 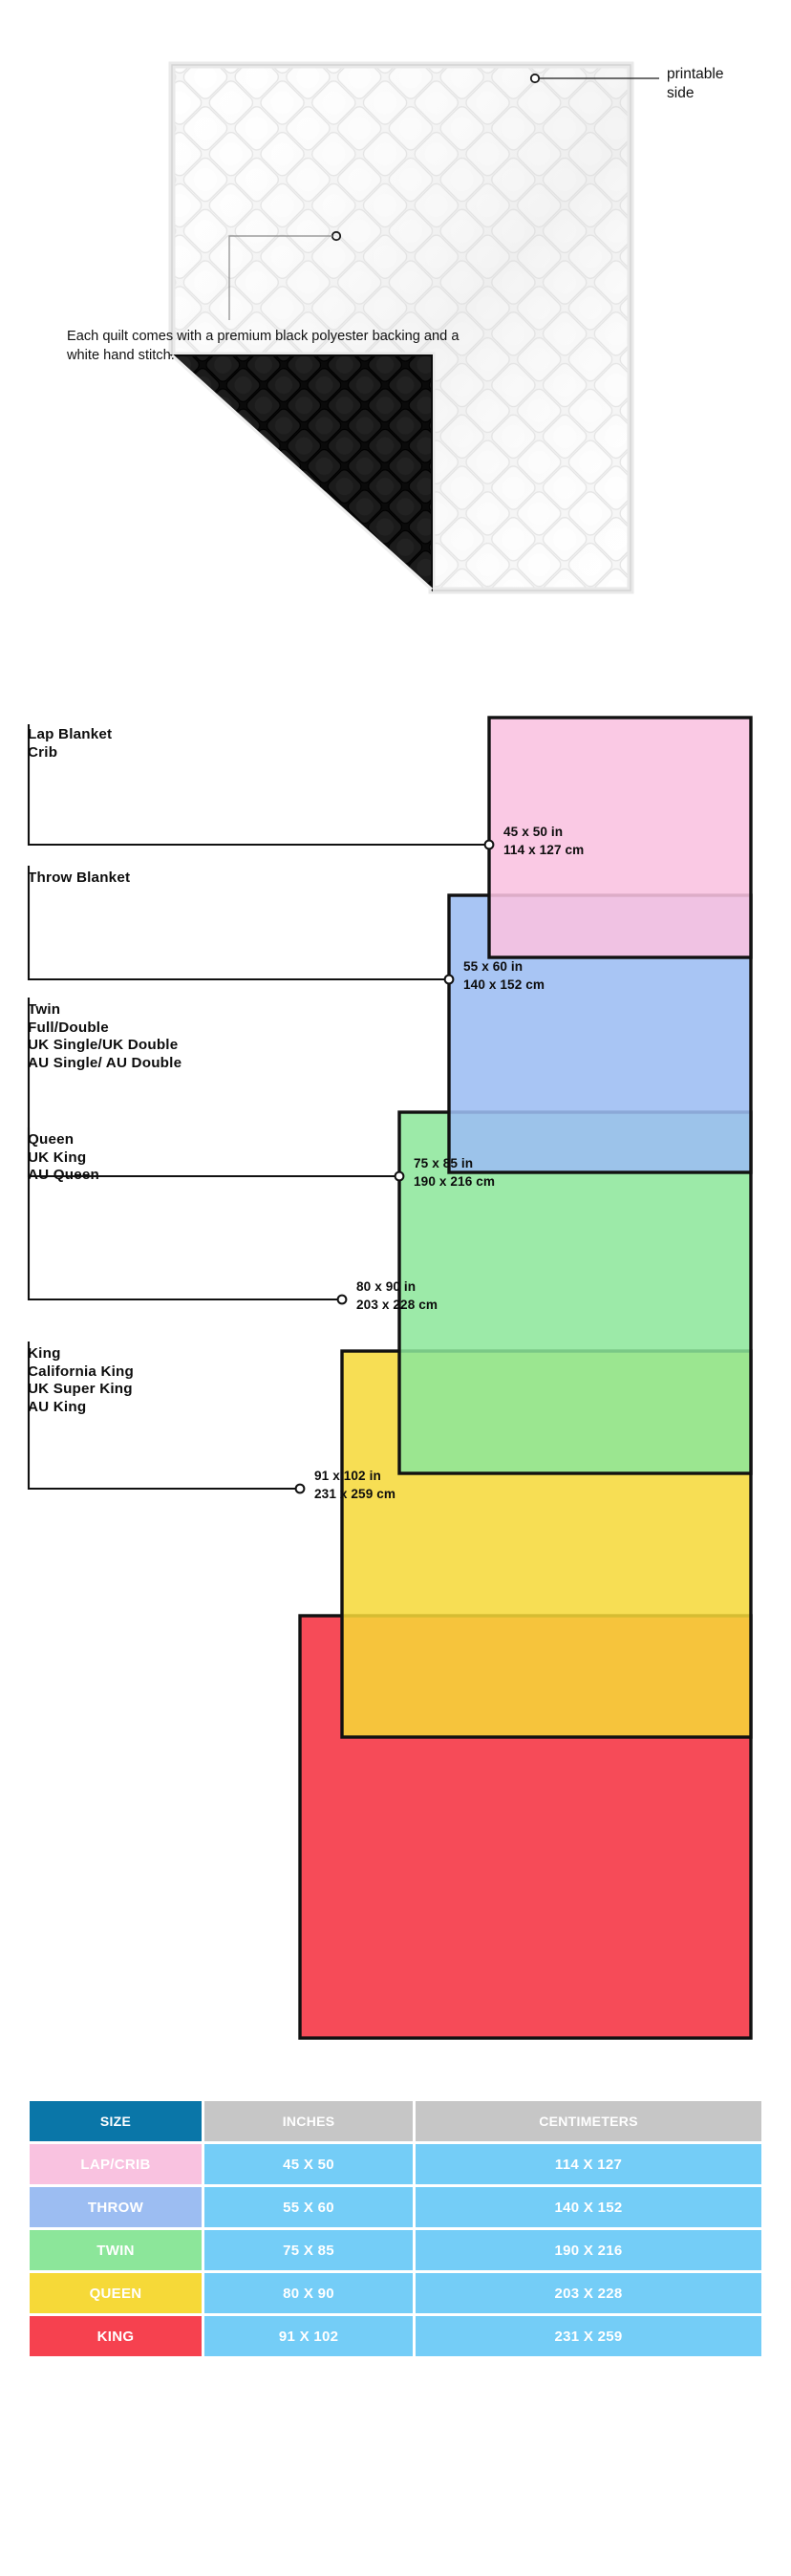 What do you see at coordinates (399, 1176) in the screenshot?
I see `marker-twin` at bounding box center [399, 1176].